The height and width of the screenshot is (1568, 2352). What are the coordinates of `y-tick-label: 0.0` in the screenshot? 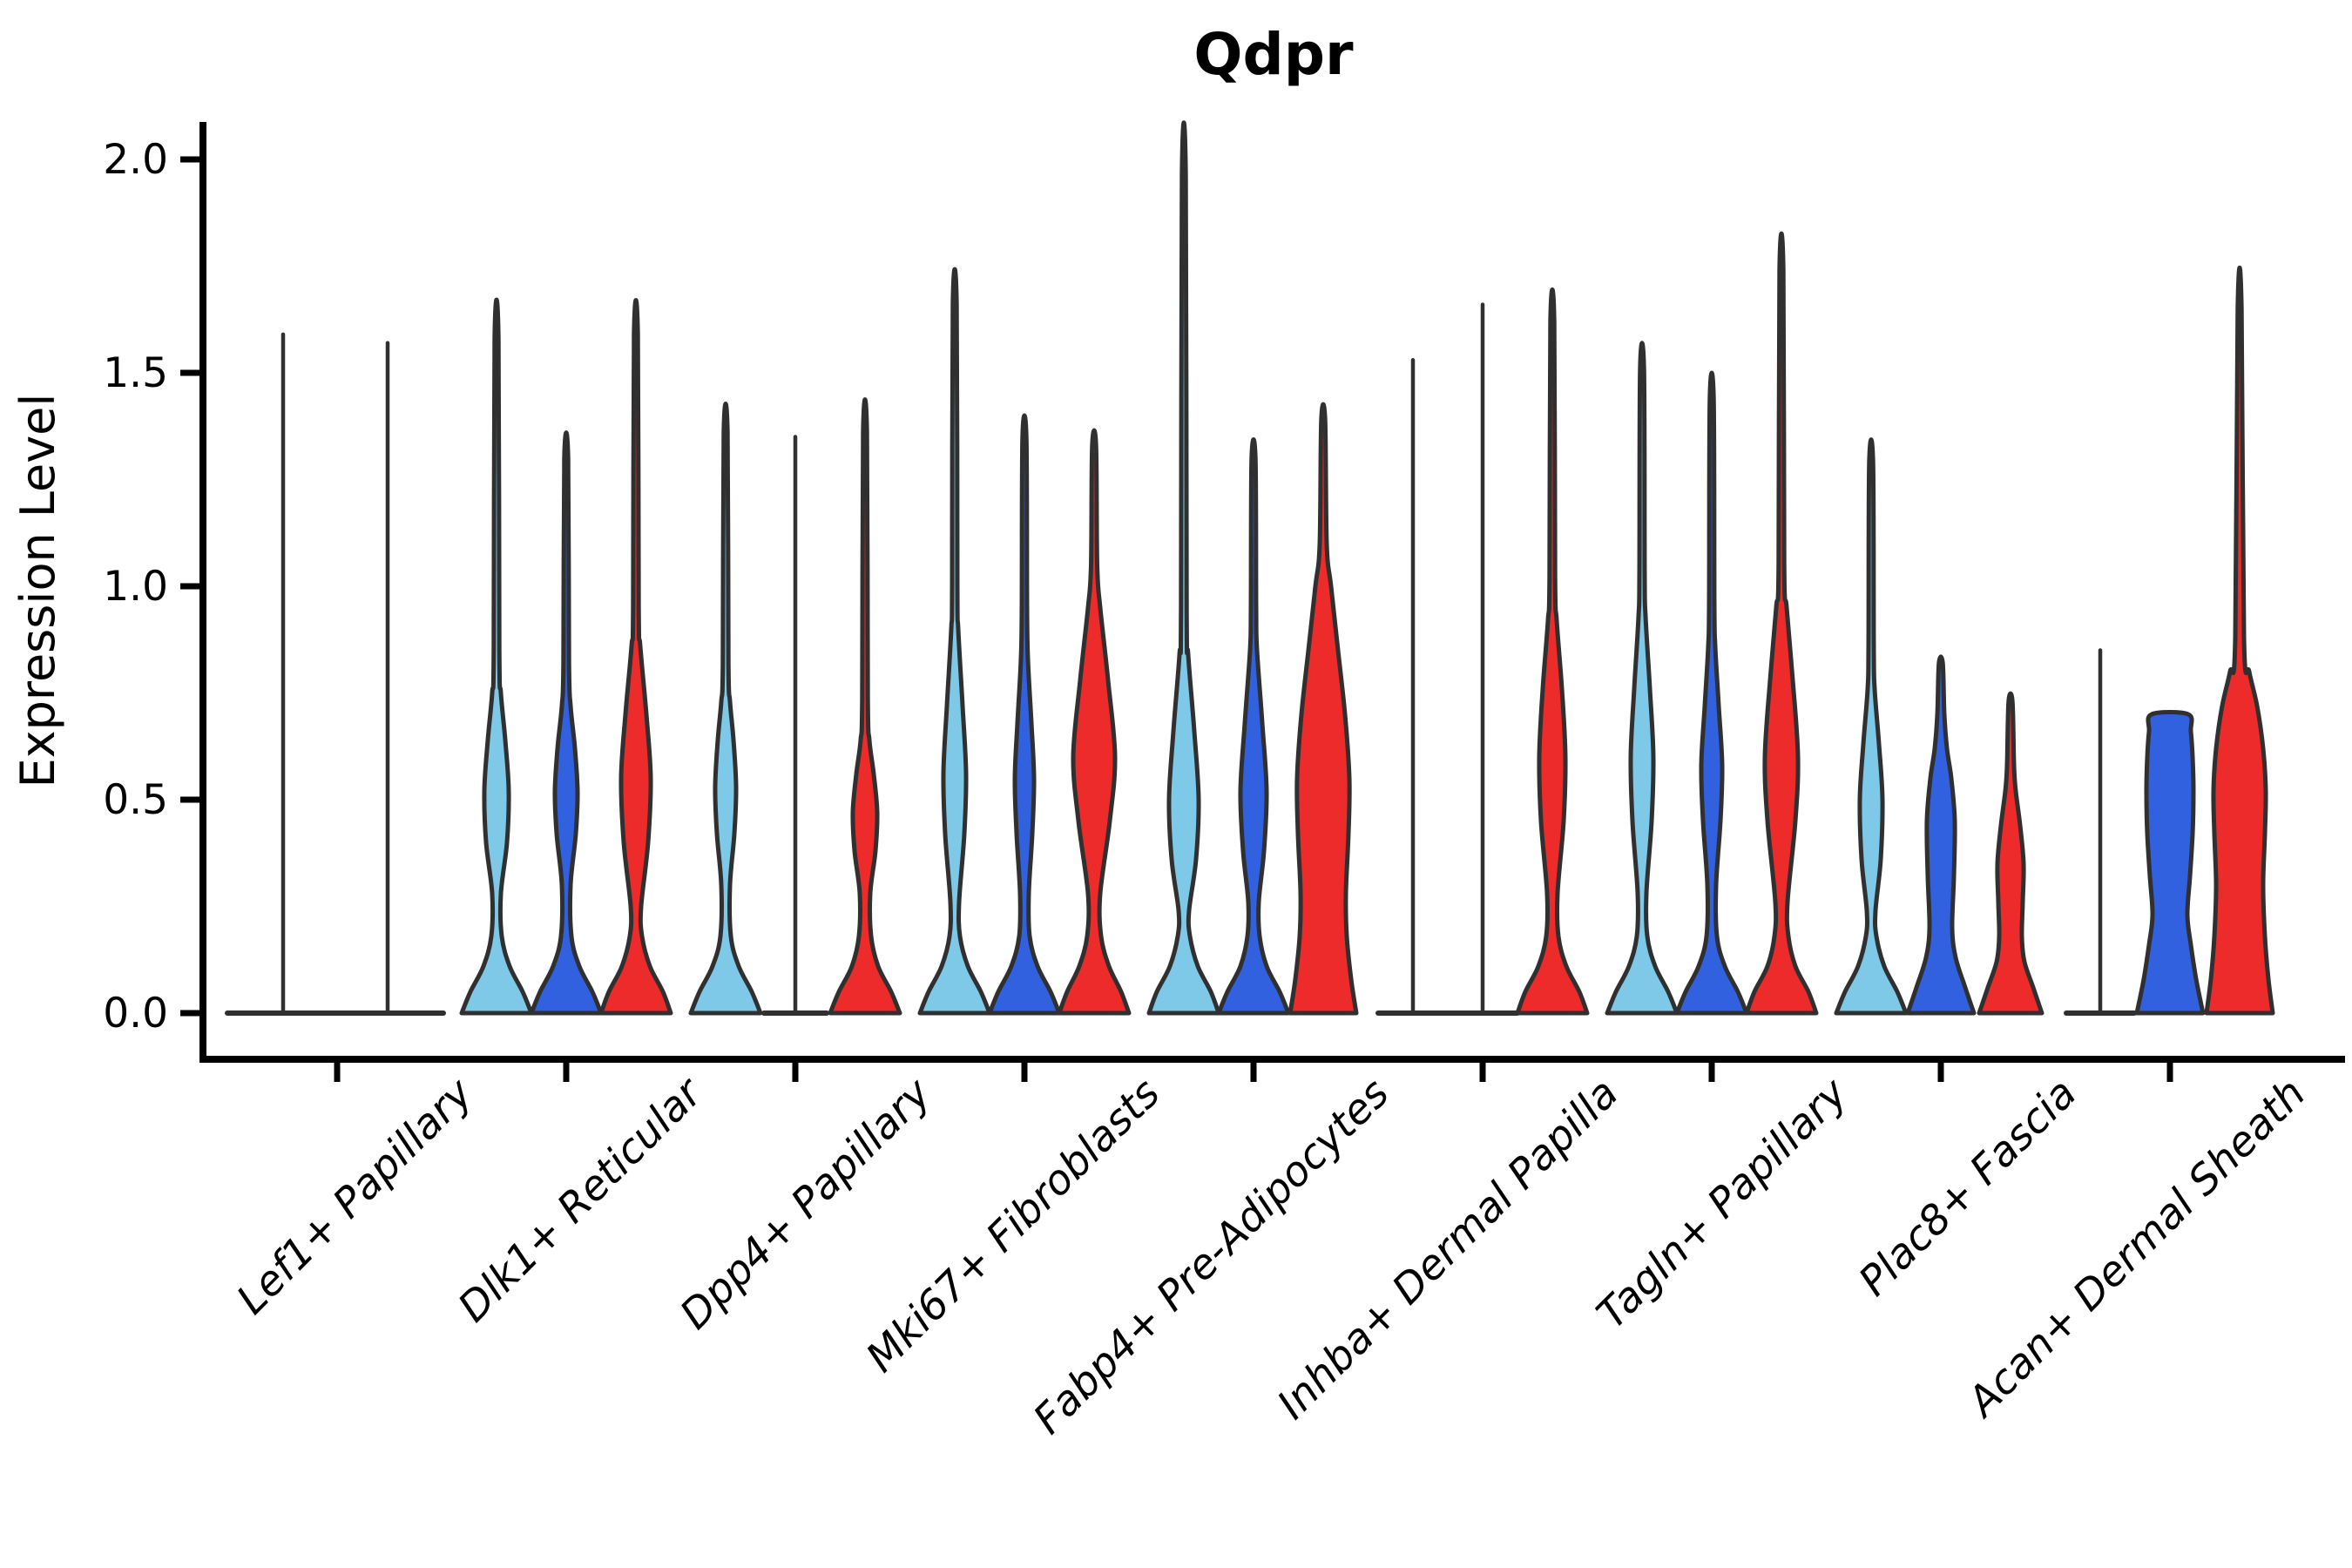 It's located at (135, 1014).